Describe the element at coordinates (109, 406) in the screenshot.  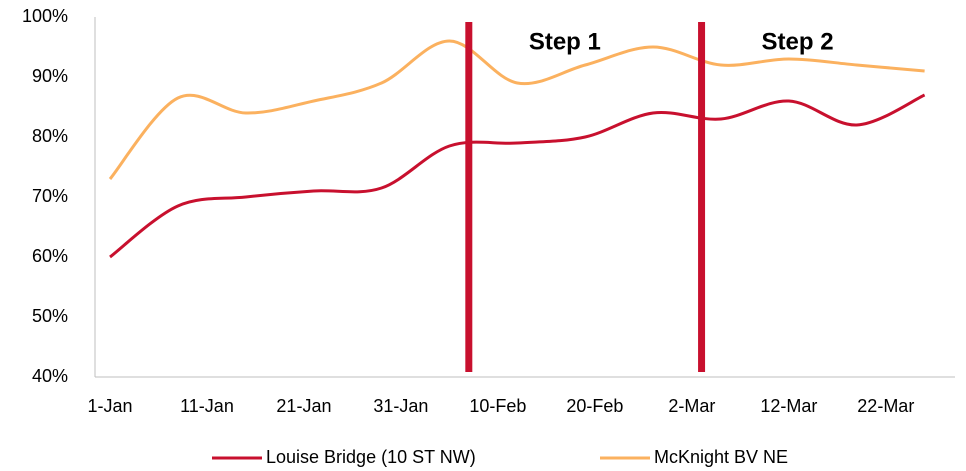
I see `x-tick-label: 1-Jan` at that location.